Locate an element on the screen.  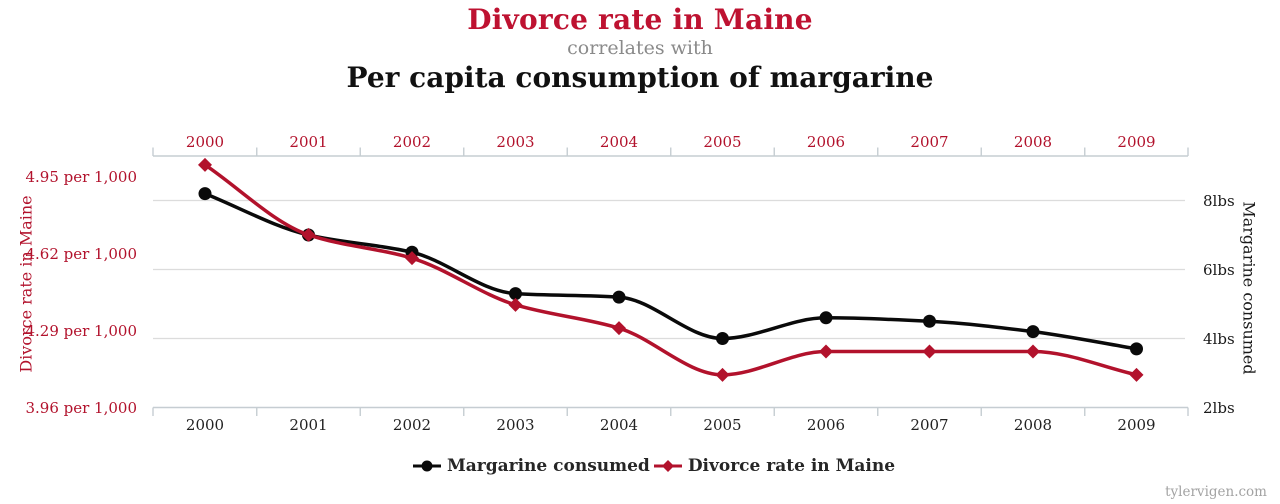
bottom-axis-year-label: 2008 is located at coordinates (1033, 425).